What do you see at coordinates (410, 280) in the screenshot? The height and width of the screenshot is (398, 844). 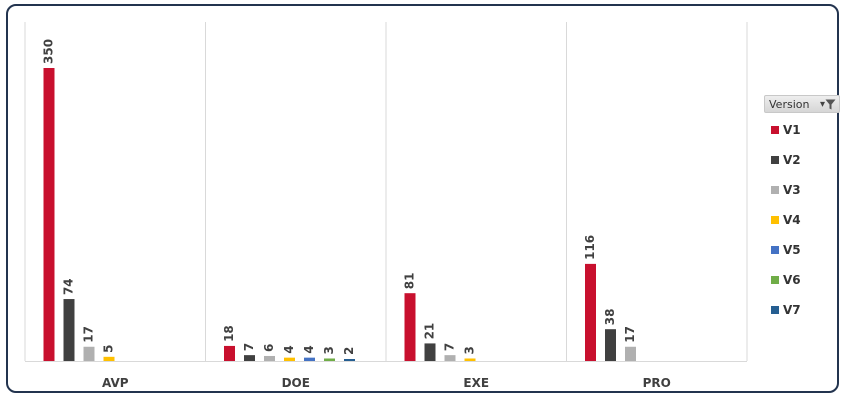 I see `data-label: 81` at bounding box center [410, 280].